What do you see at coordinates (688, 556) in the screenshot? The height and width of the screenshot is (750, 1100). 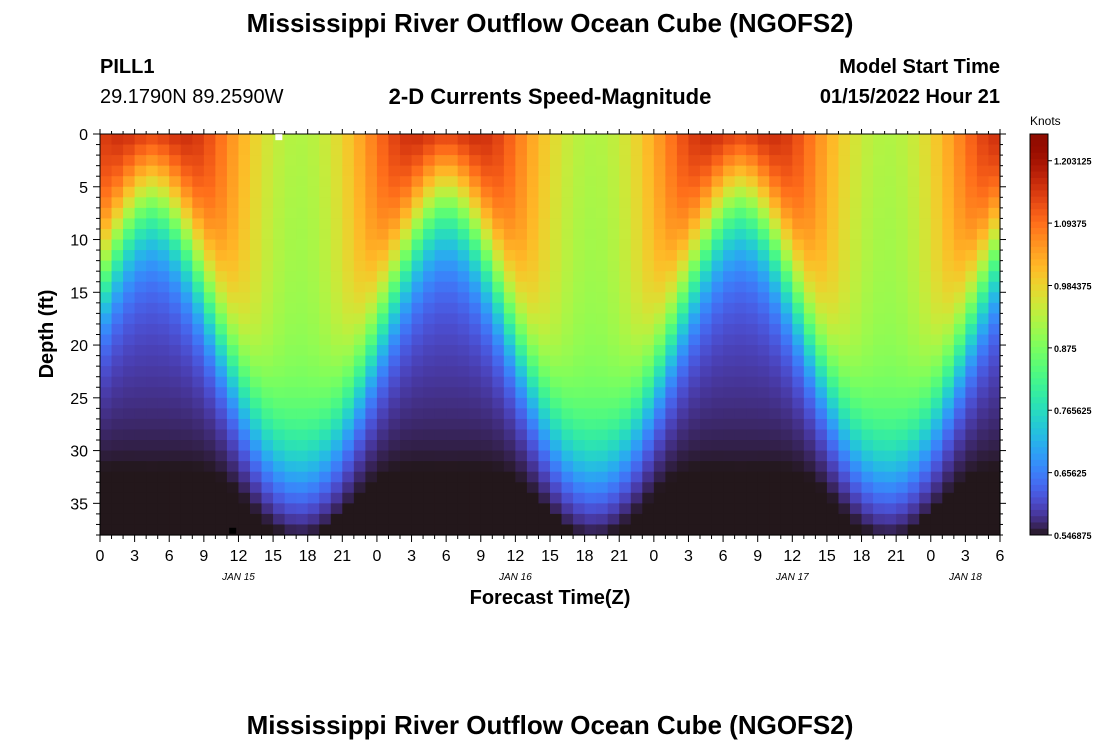 I see `x-tick-label: 3` at bounding box center [688, 556].